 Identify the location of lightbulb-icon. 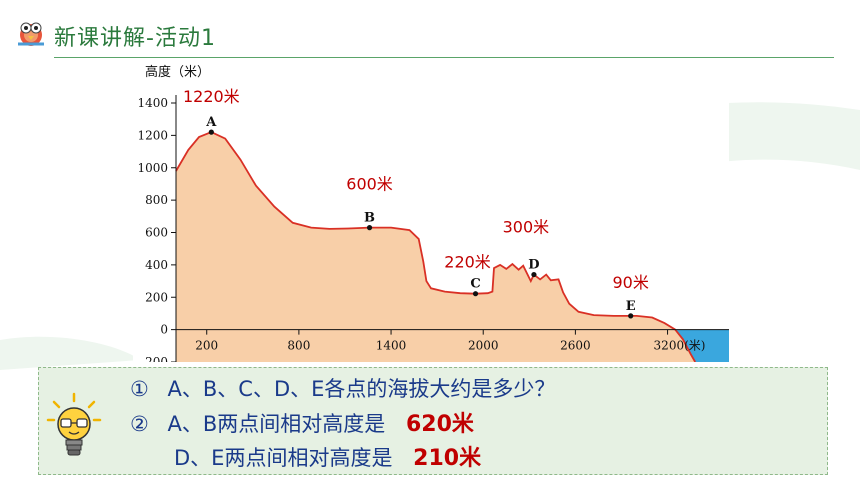
(74, 424).